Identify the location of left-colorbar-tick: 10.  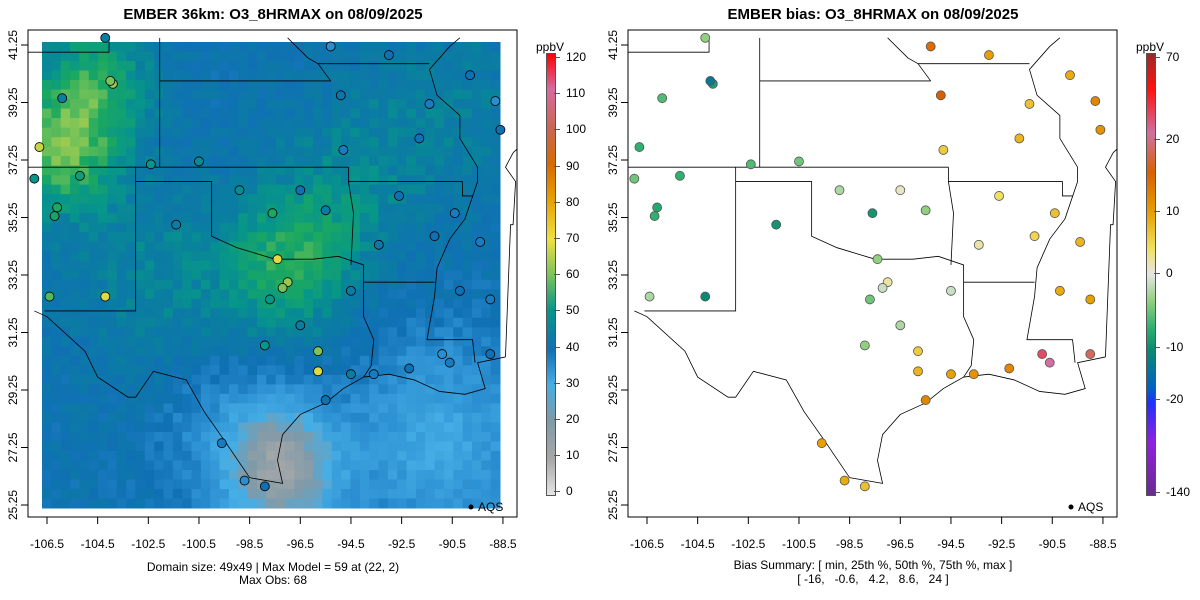
(566, 455).